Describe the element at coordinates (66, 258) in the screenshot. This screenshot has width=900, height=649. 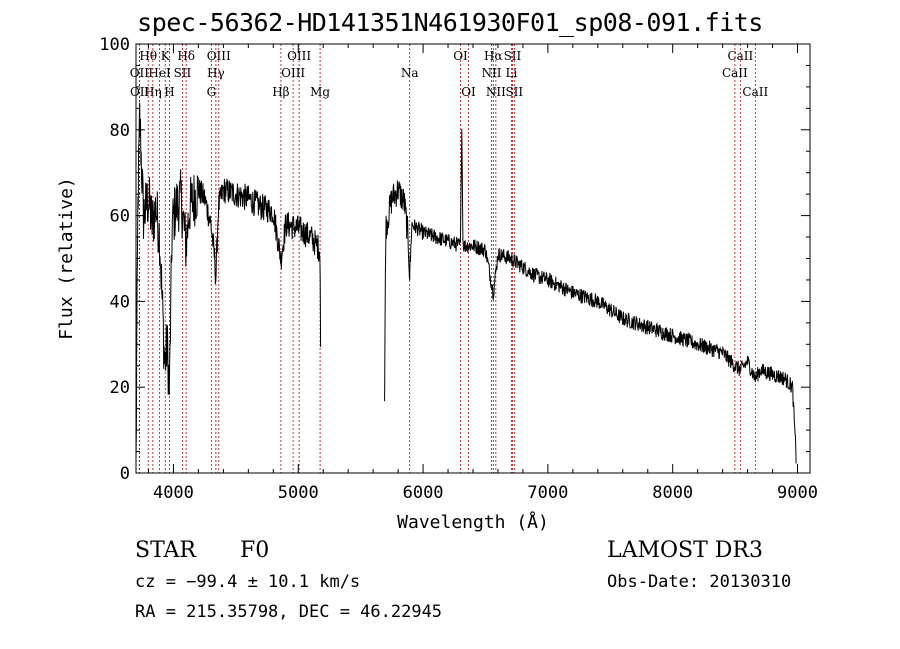
I see `y-axis-label: Flux (relative)` at that location.